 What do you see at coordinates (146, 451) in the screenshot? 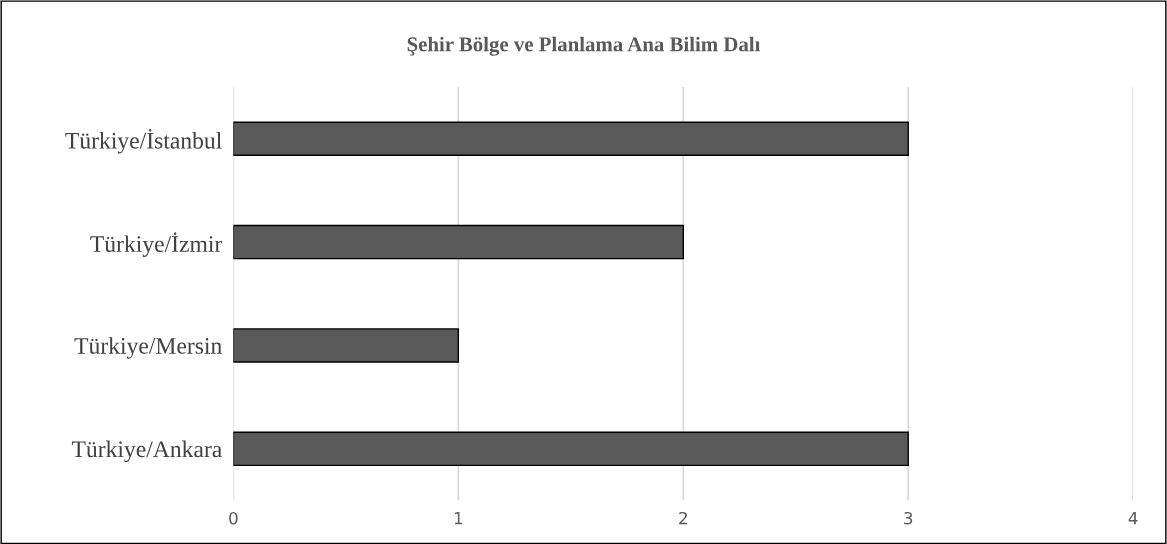
I see `y-tick-label: Türkiye/Ankara` at bounding box center [146, 451].